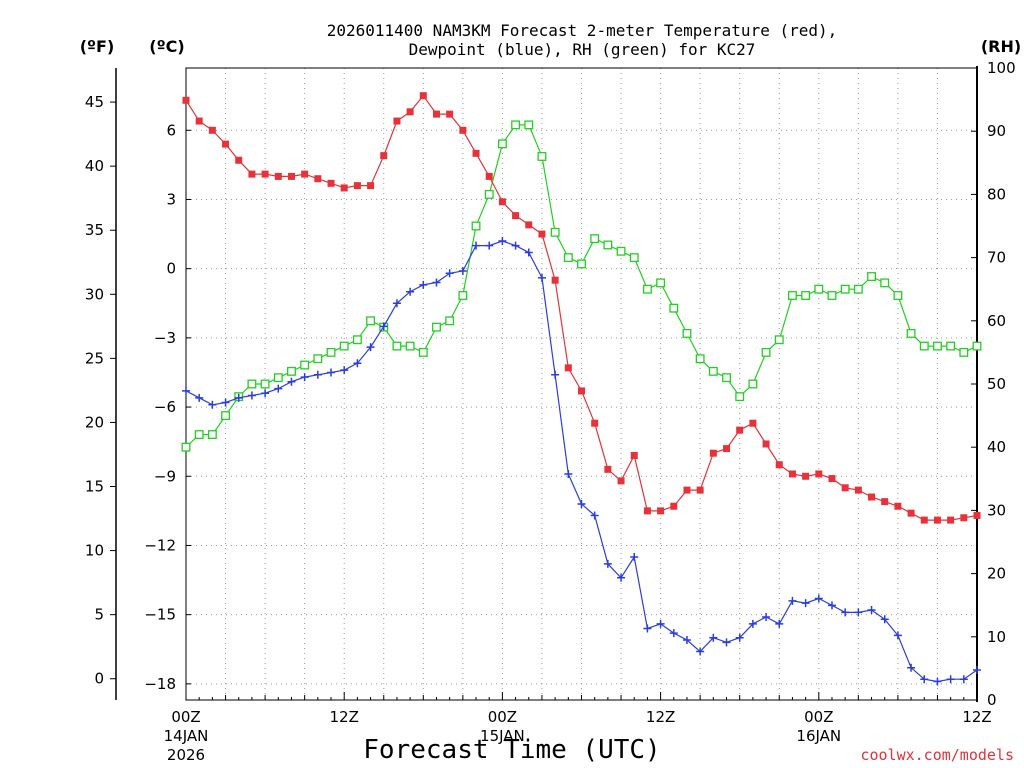 This screenshot has height=768, width=1024. Describe the element at coordinates (185, 717) in the screenshot. I see `time-tick-label: 00Z` at that location.